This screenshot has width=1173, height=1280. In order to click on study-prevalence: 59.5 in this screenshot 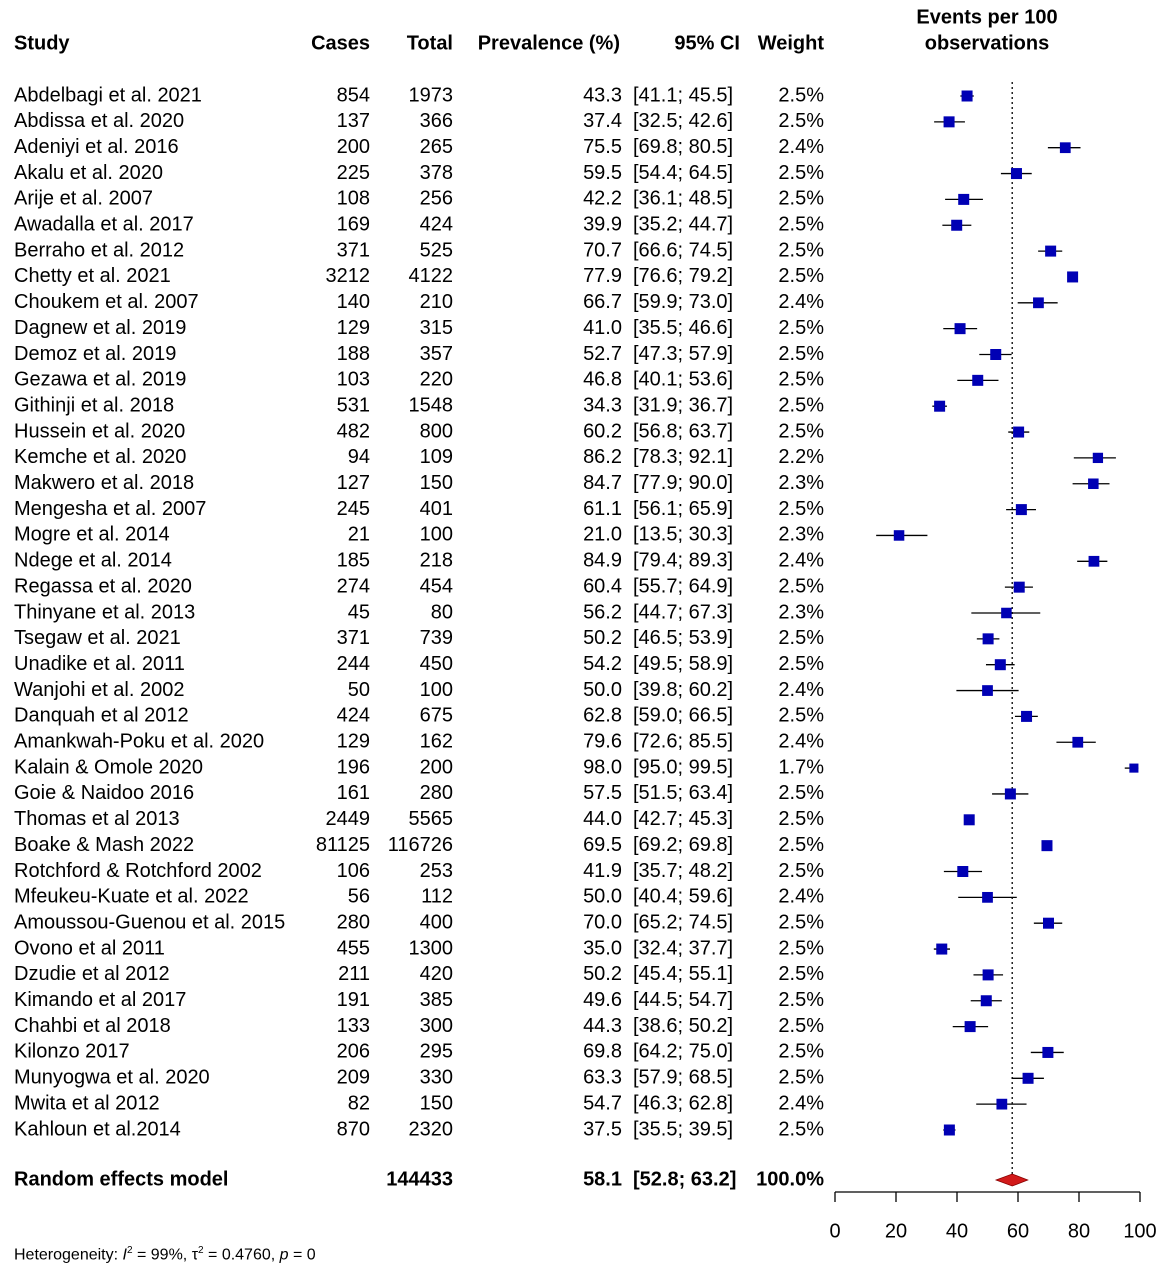, I will do `click(602, 173)`.